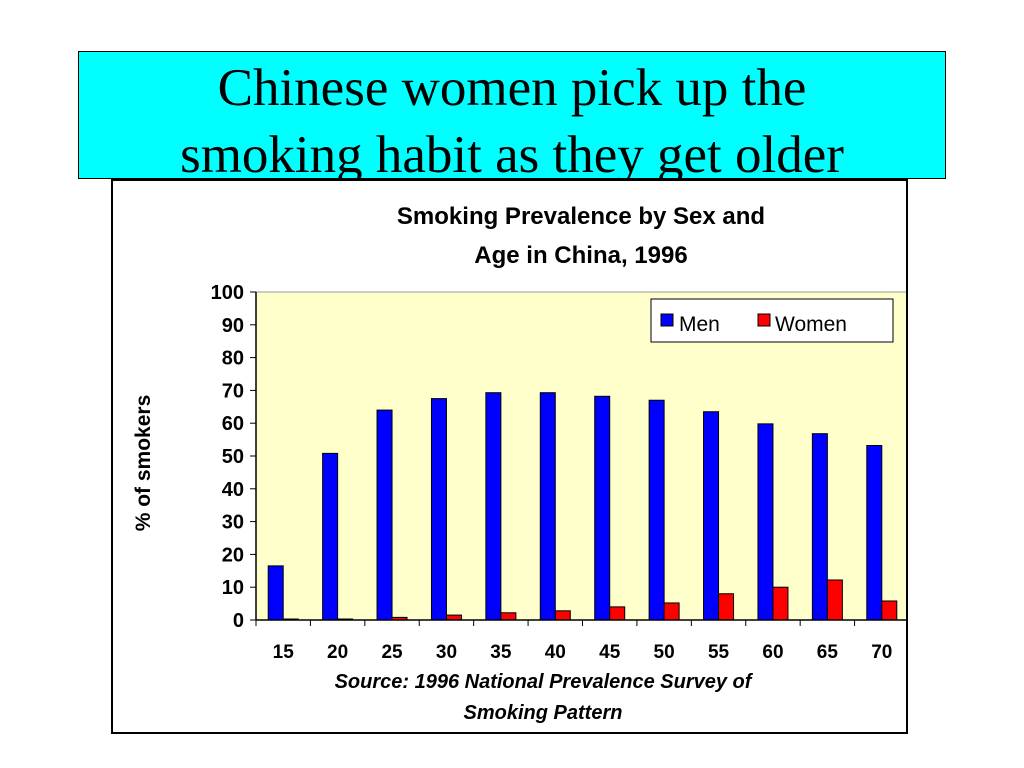 The image size is (1024, 768). I want to click on legend-swatch-women, so click(764, 320).